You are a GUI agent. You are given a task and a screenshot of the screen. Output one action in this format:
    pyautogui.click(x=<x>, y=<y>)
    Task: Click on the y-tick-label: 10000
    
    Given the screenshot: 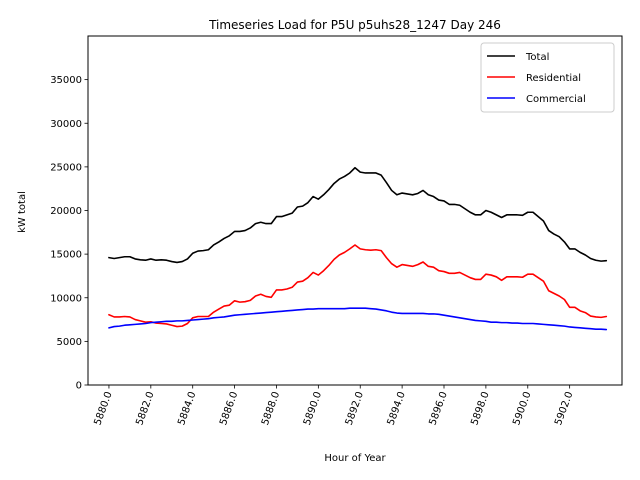 What is the action you would take?
    pyautogui.click(x=66, y=298)
    